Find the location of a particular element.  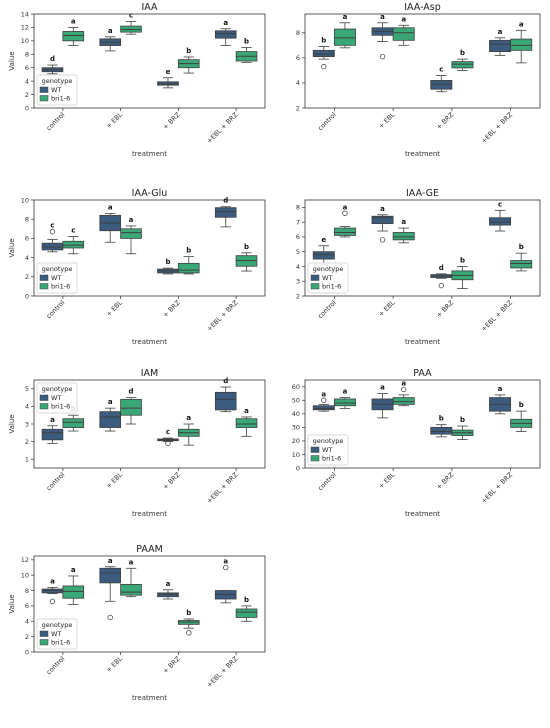

chart-title: PAAM is located at coordinates (149, 549).